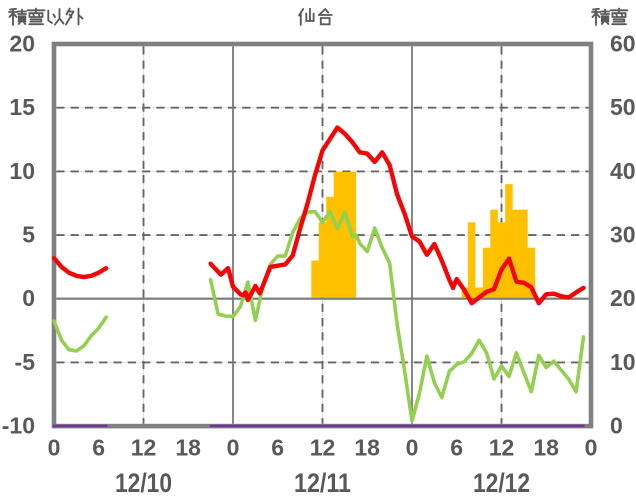 Image resolution: width=636 pixels, height=501 pixels. I want to click on svg-text: 12/12, so click(501, 483).